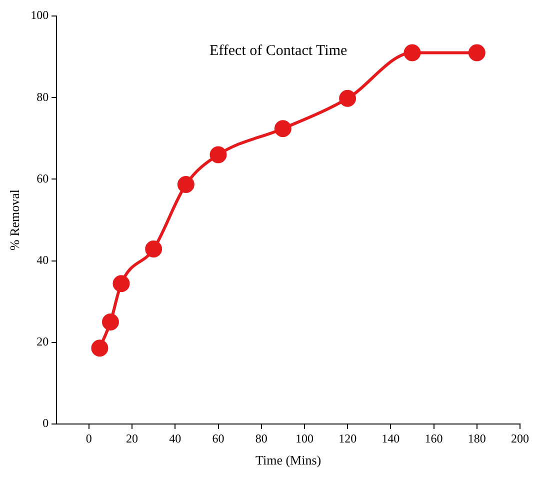 This screenshot has width=538, height=479. Describe the element at coordinates (175, 438) in the screenshot. I see `x-tick-label: 40` at that location.